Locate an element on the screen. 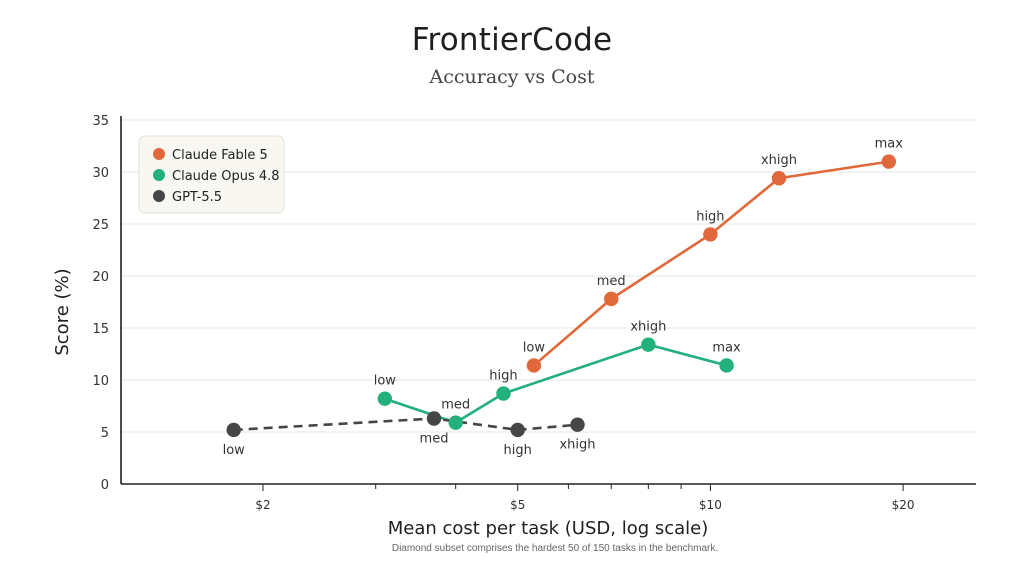 The image size is (1024, 576). legend-label: Claude Fable 5 is located at coordinates (220, 155).